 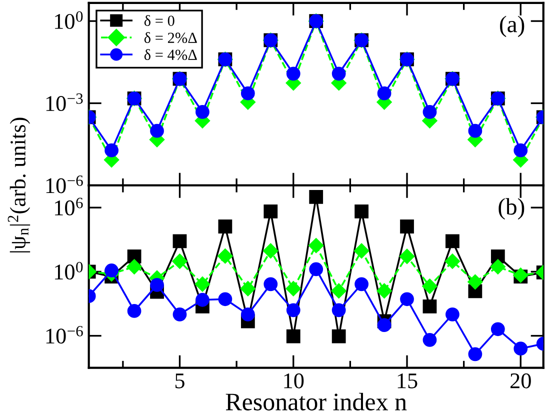 I want to click on legend-label: δ = 4%Δ, so click(x=170, y=54).